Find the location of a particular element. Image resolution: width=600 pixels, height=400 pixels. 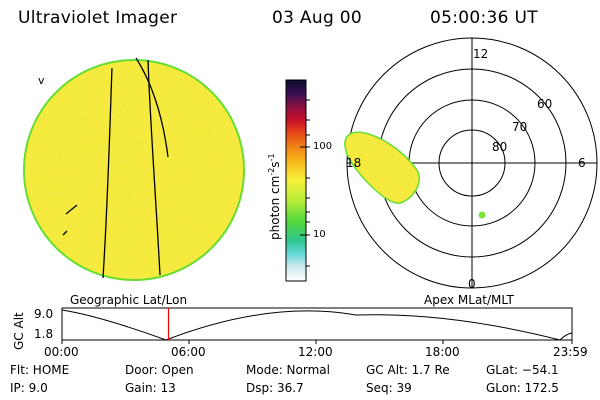

colorbar is located at coordinates (297, 180).